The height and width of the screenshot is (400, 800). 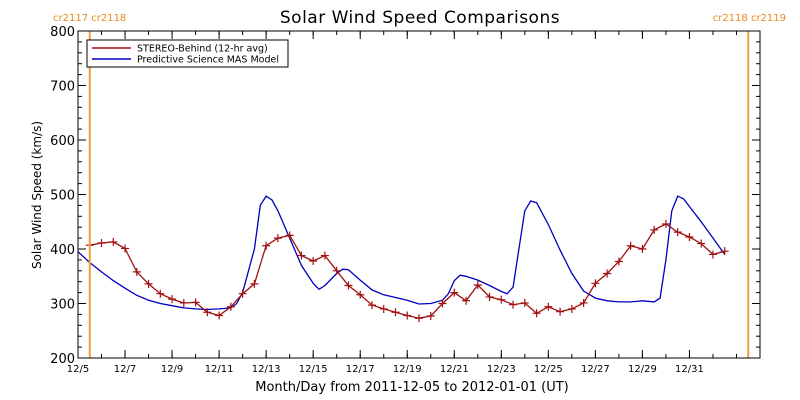 I want to click on legend-label: STEREO-Behind (12-hr avg), so click(x=202, y=49).